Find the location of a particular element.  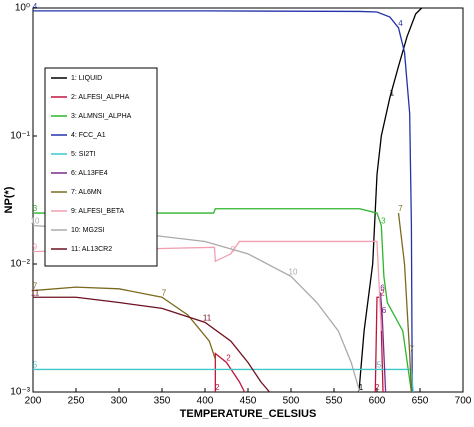

legend-entry: 7: AL6MN is located at coordinates (86, 192).